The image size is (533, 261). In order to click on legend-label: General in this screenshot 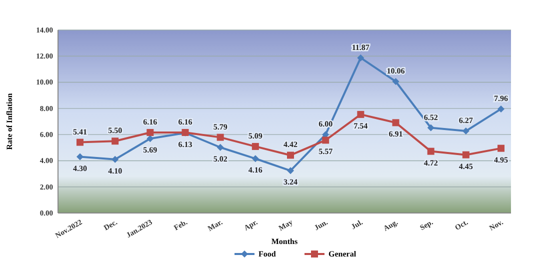, I will do `click(342, 254)`.